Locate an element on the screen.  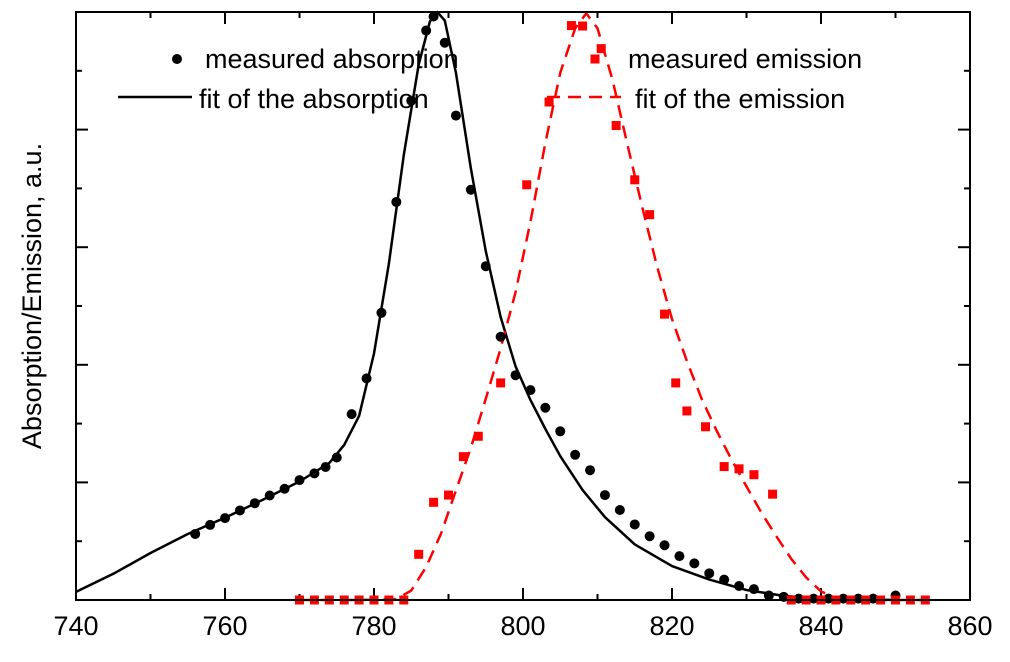
x-tick-label: 840 is located at coordinates (820, 626).